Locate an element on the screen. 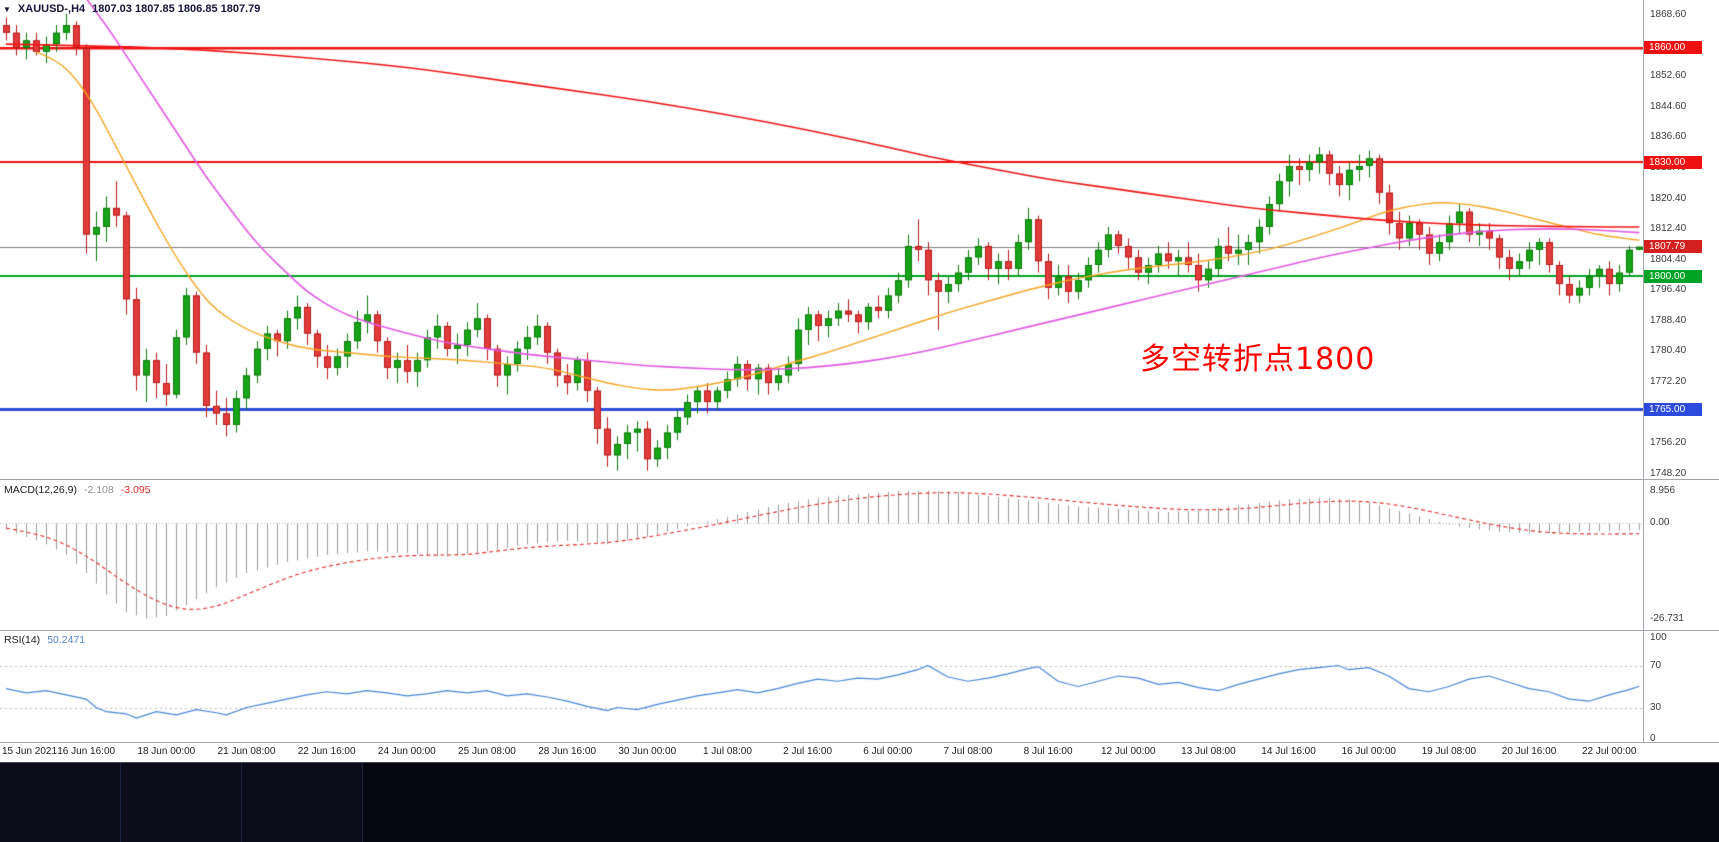 This screenshot has width=1719, height=842. time-tick-label: 13 Jul 08:00 is located at coordinates (1208, 751).